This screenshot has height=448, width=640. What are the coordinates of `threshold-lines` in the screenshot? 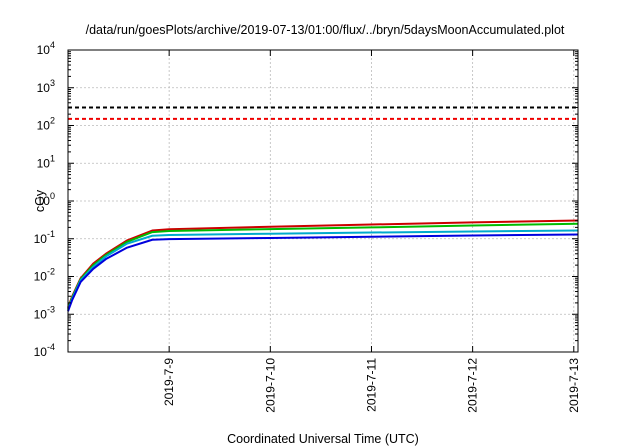 It's located at (323, 113).